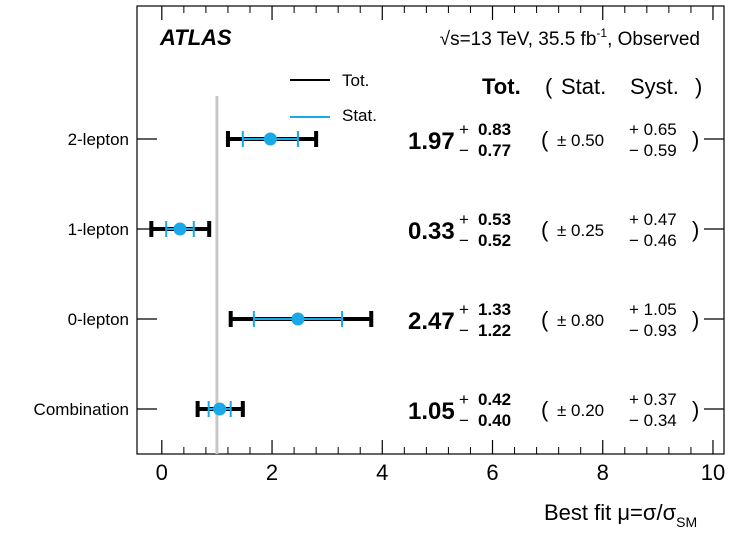 The image size is (734, 537). What do you see at coordinates (603, 472) in the screenshot?
I see `x-tick-label: 8` at bounding box center [603, 472].